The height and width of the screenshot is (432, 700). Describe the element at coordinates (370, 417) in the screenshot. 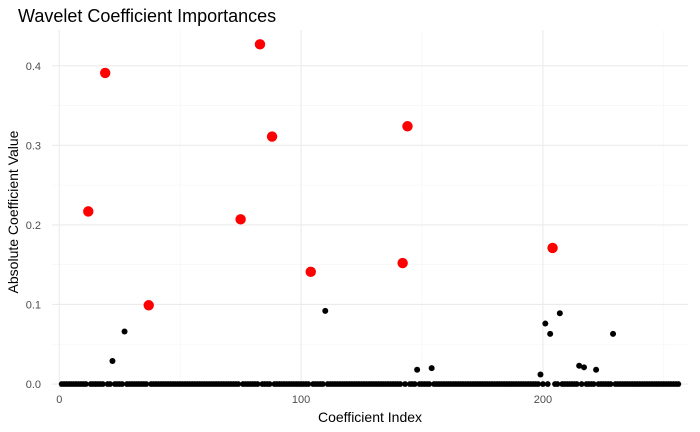

I see `x-axis-title: Coefficient Index` at that location.